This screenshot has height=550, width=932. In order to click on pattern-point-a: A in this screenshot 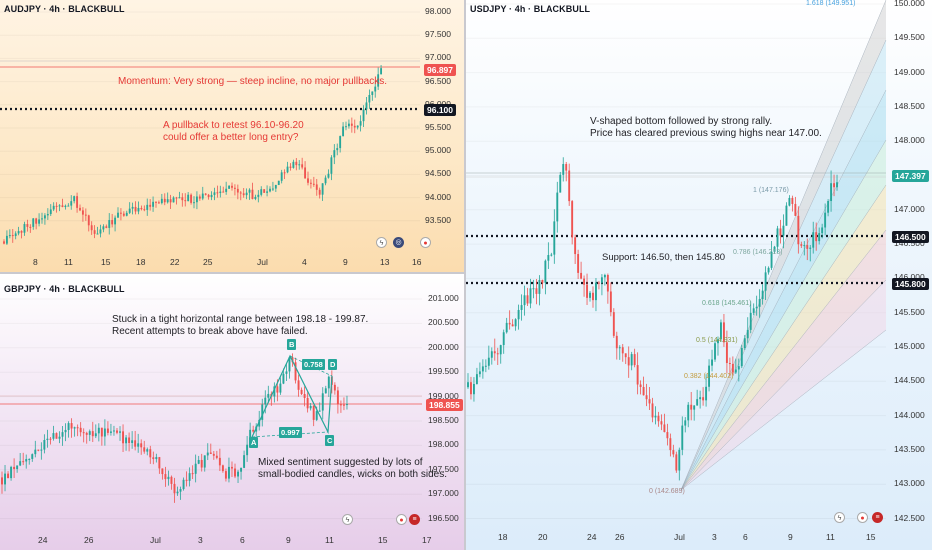, I will do `click(254, 442)`.